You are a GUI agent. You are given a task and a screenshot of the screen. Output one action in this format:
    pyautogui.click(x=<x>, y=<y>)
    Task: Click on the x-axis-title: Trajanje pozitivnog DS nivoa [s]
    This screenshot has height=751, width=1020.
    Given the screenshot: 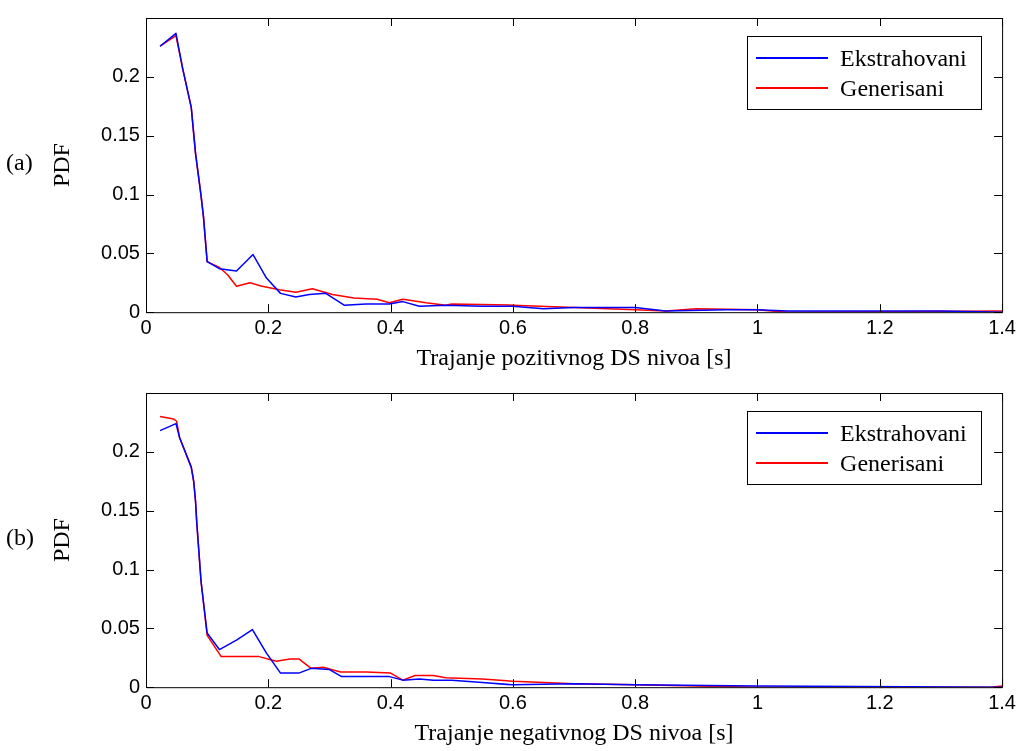 What is the action you would take?
    pyautogui.click(x=574, y=356)
    